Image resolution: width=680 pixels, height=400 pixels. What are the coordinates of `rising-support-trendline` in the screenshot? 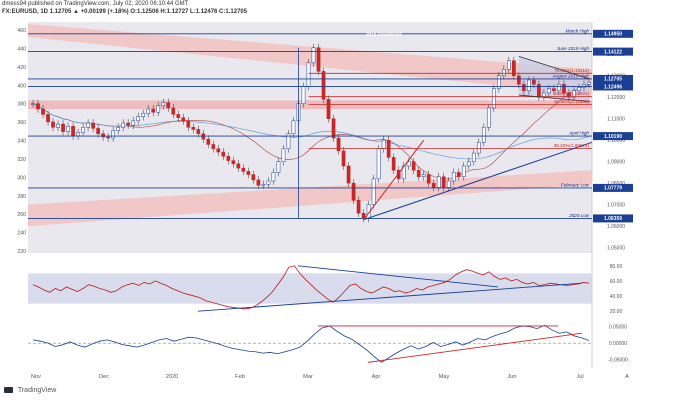 It's located at (478, 181).